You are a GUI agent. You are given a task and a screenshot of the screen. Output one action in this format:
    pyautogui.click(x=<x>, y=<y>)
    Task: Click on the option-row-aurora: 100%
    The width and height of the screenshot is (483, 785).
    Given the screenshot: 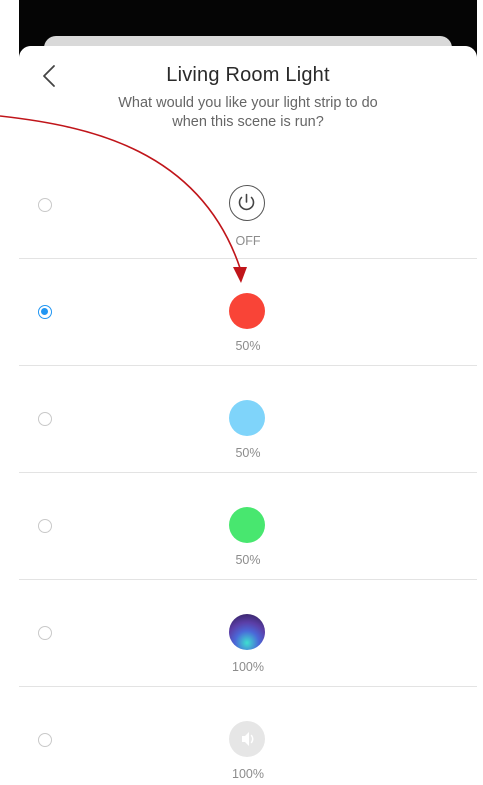 What is the action you would take?
    pyautogui.click(x=248, y=633)
    